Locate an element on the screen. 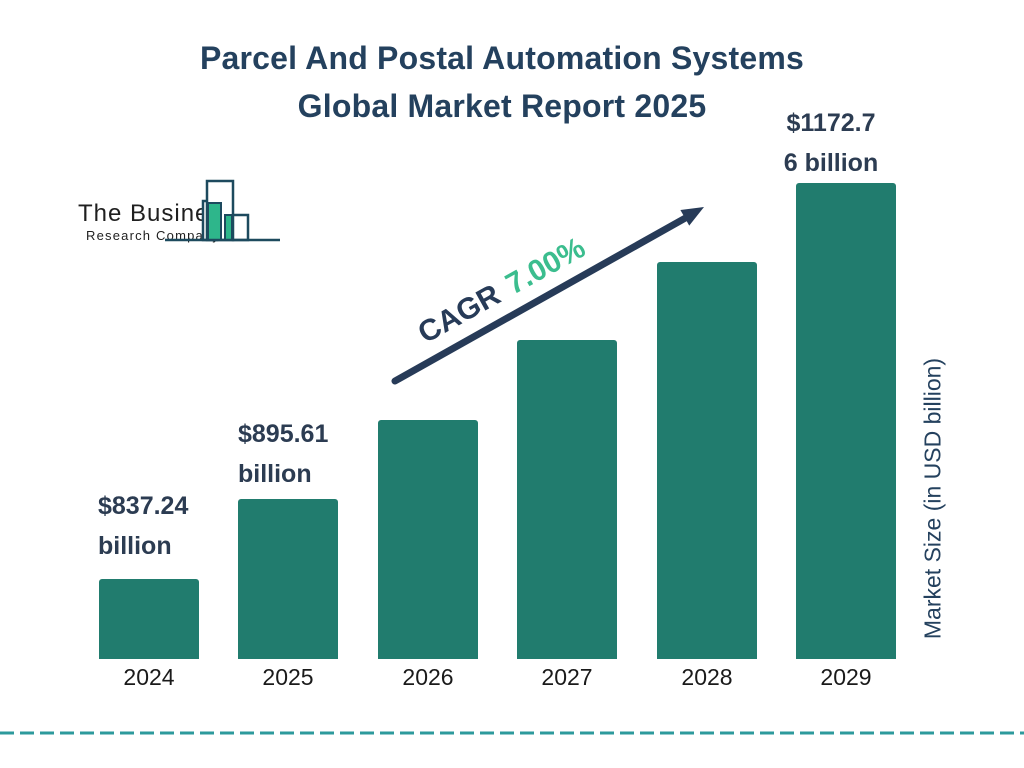  x-tick-2026: 2026 is located at coordinates (428, 677).